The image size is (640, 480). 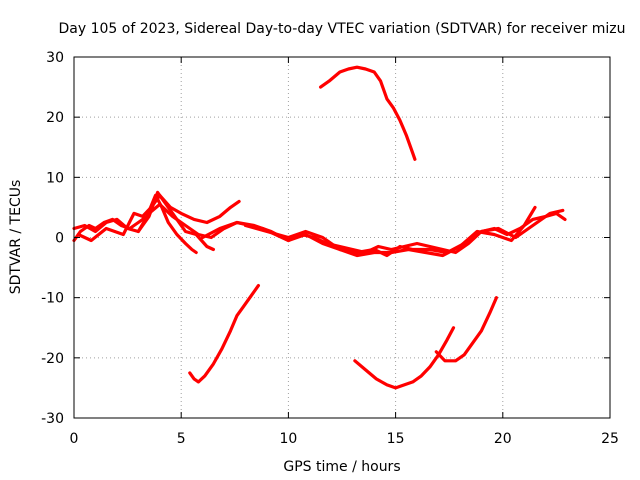 I want to click on y-tick-label: 30, so click(x=55, y=58).